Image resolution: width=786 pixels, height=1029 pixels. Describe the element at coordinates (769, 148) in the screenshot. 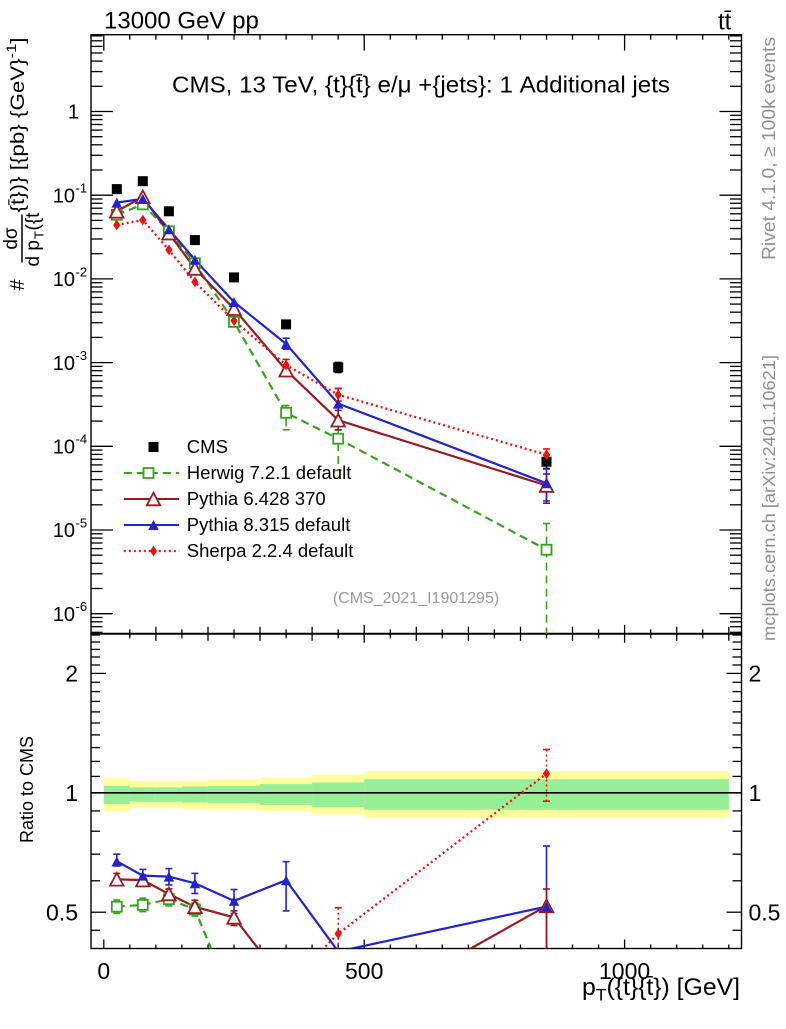

I see `svg-text: Rivet 4.1.0, ≥ 100k events` at that location.